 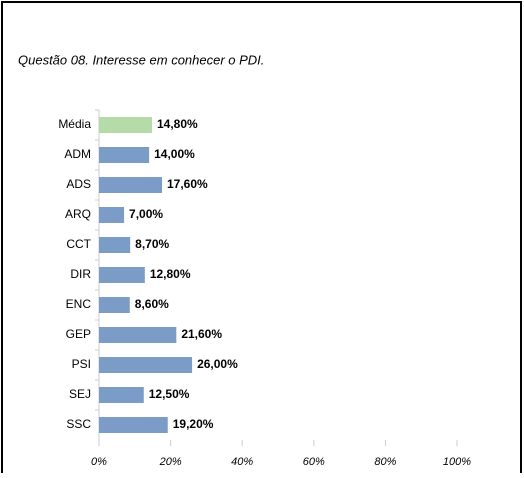 I want to click on y-tick-label: ARQ, so click(x=78, y=214).